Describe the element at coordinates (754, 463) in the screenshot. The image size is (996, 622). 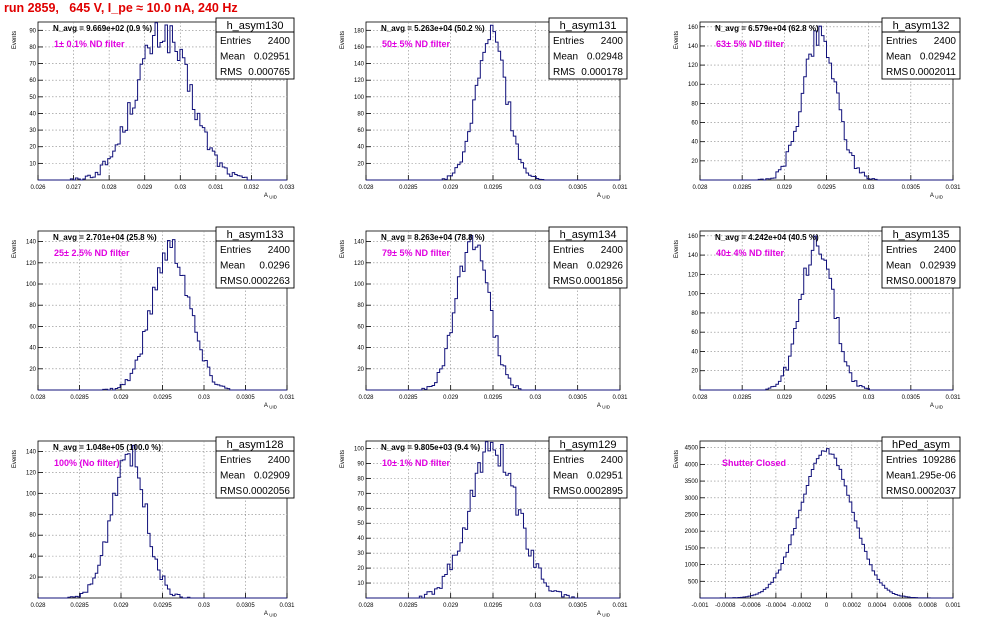
I see `filter-label: Shutter Closed` at that location.